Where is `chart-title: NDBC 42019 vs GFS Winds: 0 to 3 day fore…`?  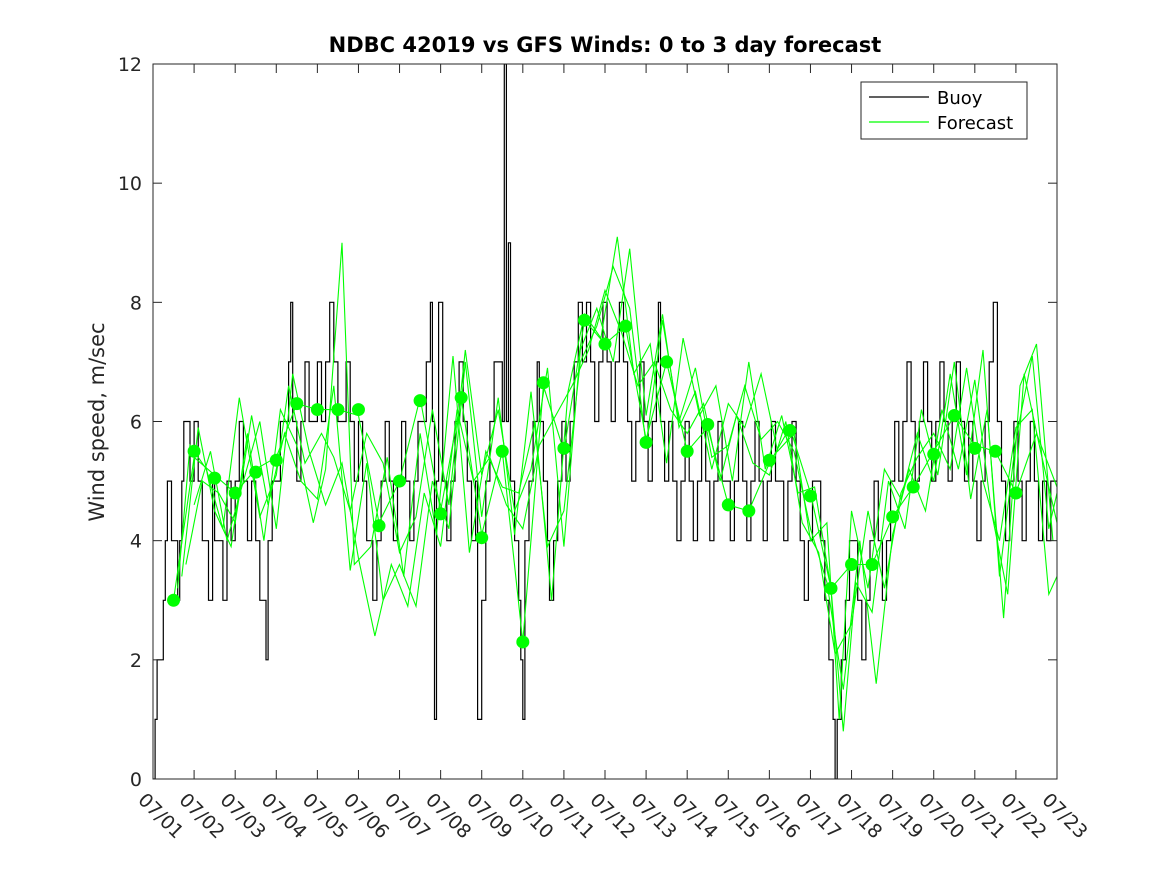 chart-title: NDBC 42019 vs GFS Winds: 0 to 3 day fore… is located at coordinates (605, 45).